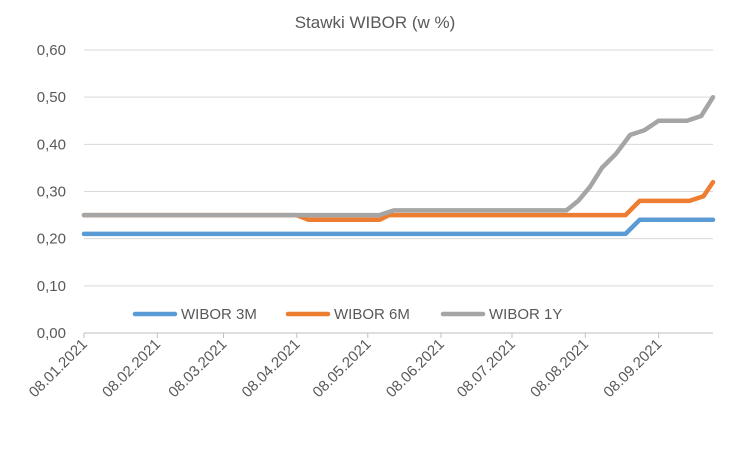 The height and width of the screenshot is (450, 750). Describe the element at coordinates (51, 97) in the screenshot. I see `y-tick-label: 0,50` at that location.